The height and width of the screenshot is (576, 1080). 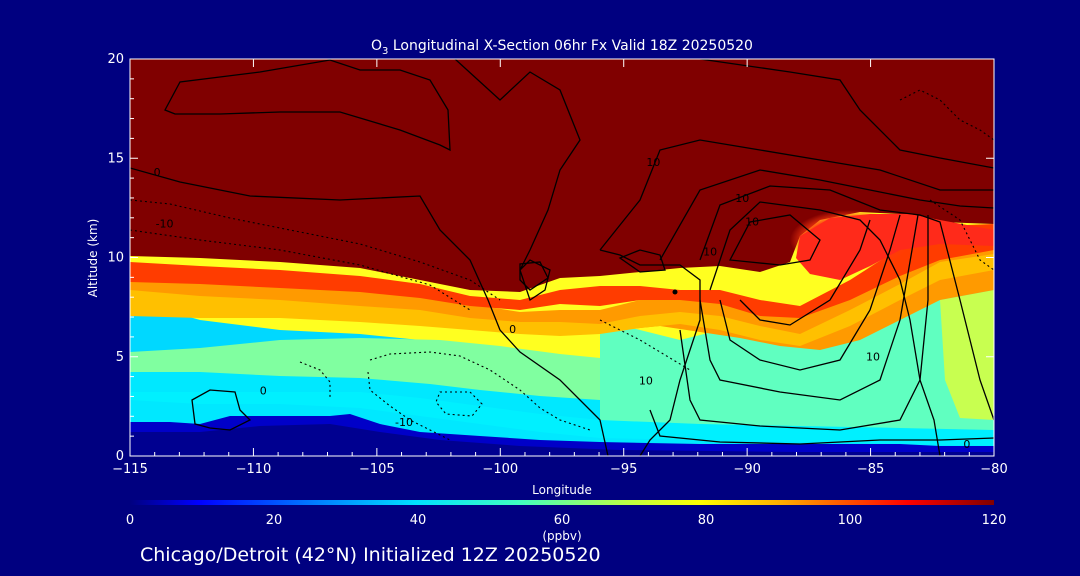 I want to click on x-tick-label: −90, so click(x=746, y=469).